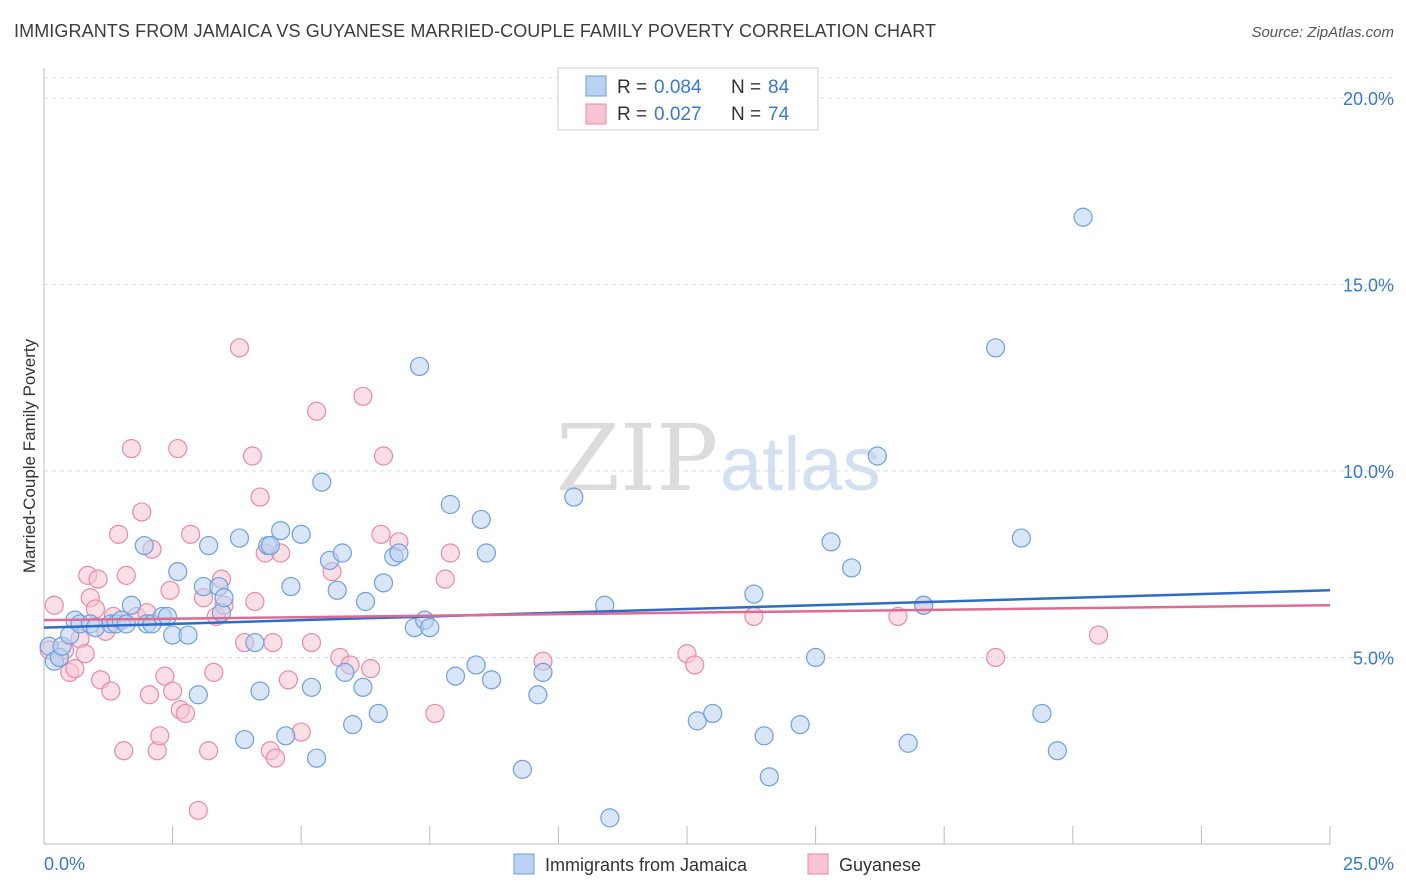 The width and height of the screenshot is (1406, 892). What do you see at coordinates (687, 612) in the screenshot?
I see `trend-line-guyanese` at bounding box center [687, 612].